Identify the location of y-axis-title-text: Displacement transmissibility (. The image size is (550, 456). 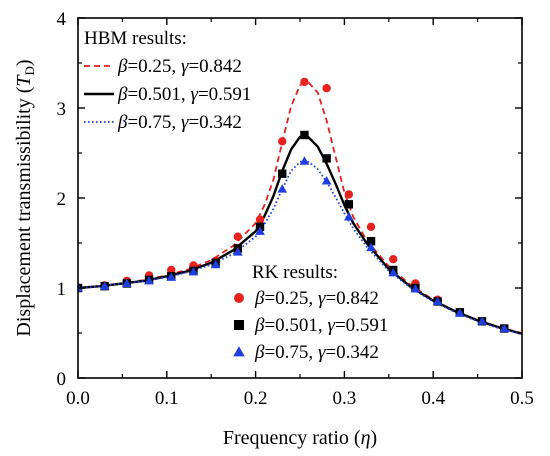
(24, 211).